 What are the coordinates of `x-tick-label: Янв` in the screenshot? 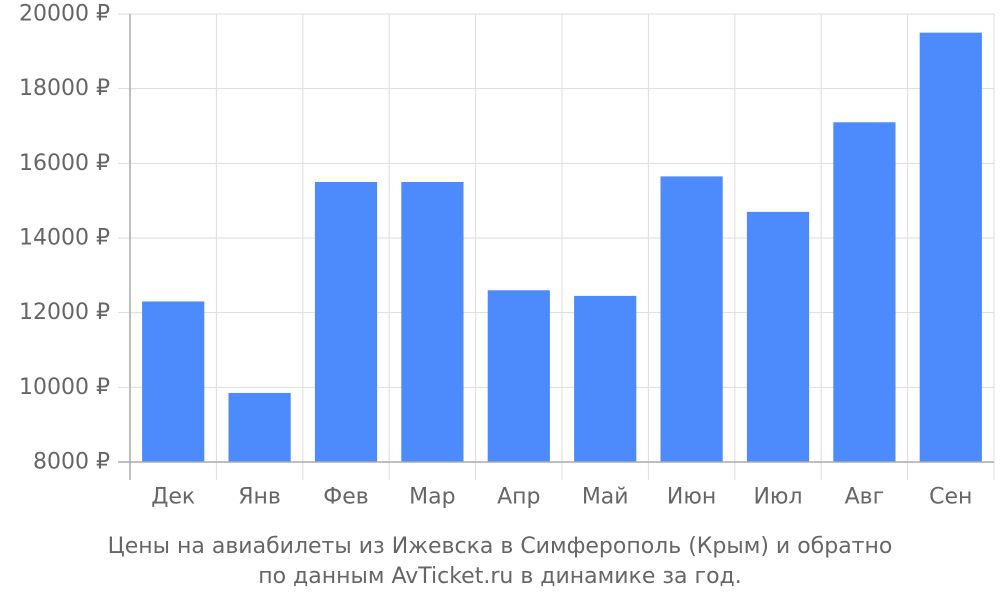 It's located at (259, 497).